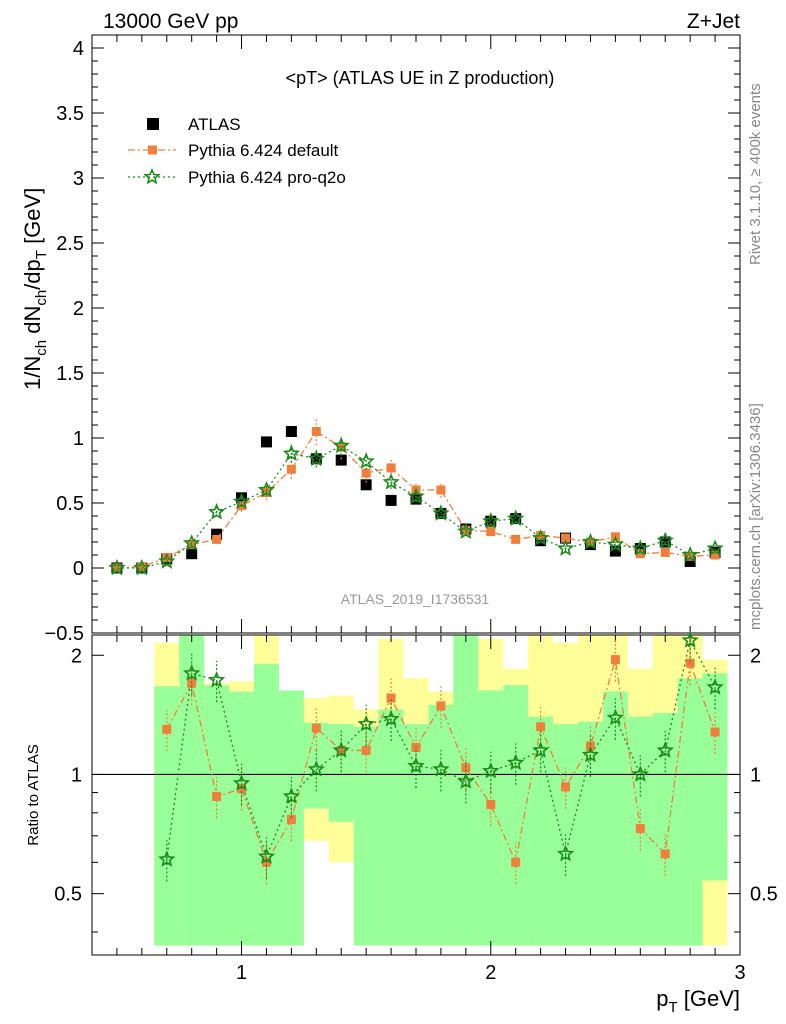 This screenshot has width=786, height=1024. I want to click on y-tick-label: 1, so click(78, 439).